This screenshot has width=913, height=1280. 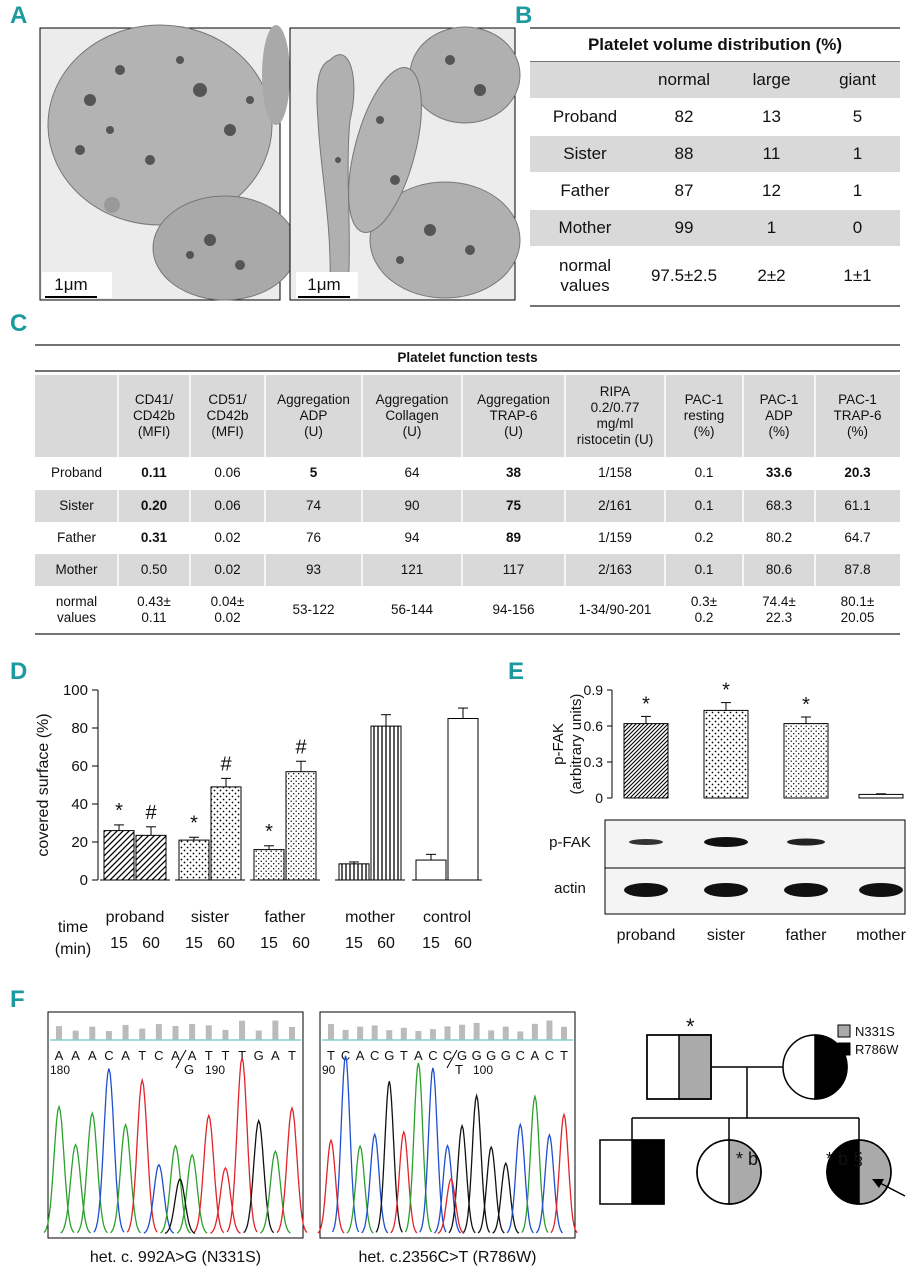 What do you see at coordinates (269, 943) in the screenshot?
I see `series-label: 15` at bounding box center [269, 943].